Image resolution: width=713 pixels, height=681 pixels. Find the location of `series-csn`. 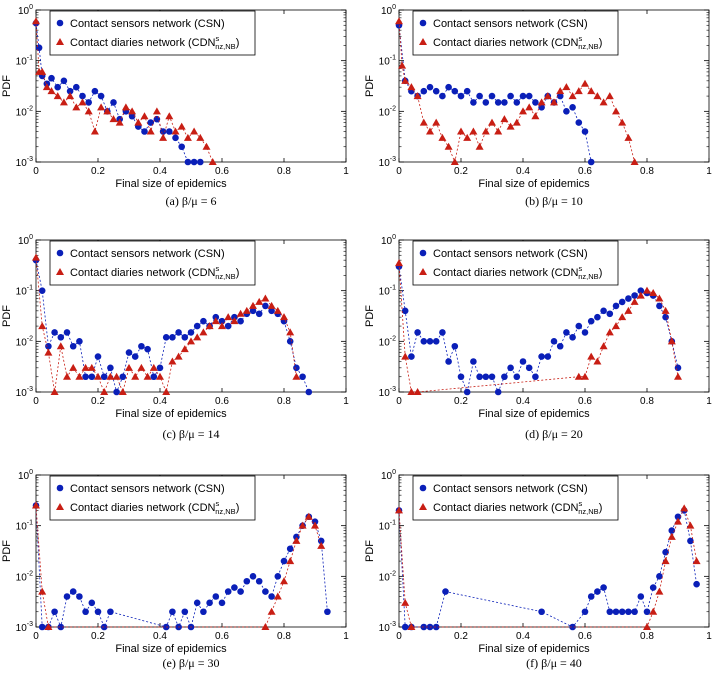

series-csn is located at coordinates (172, 326).